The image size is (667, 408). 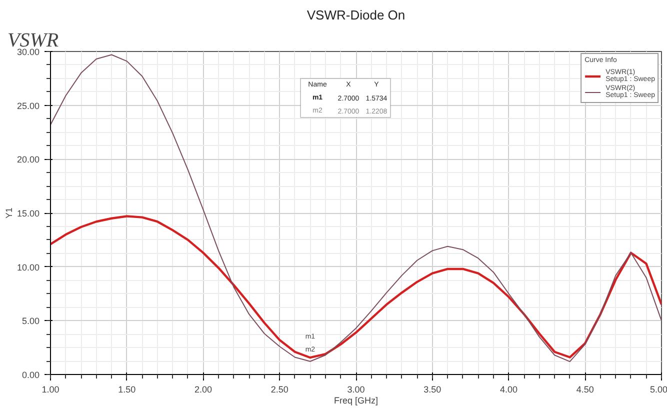 What do you see at coordinates (28, 105) in the screenshot?
I see `y-tick-label: 25.00` at bounding box center [28, 105].